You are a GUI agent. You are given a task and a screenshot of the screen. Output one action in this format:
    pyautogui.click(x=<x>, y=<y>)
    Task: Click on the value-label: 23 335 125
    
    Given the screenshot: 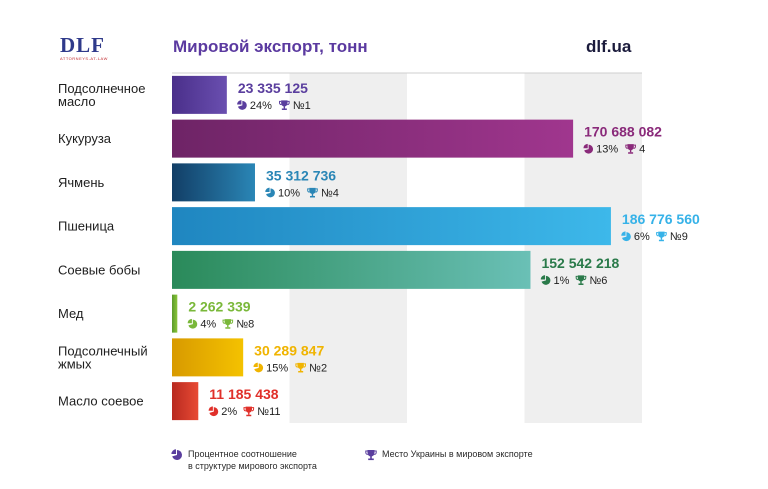 What is the action you would take?
    pyautogui.click(x=273, y=88)
    